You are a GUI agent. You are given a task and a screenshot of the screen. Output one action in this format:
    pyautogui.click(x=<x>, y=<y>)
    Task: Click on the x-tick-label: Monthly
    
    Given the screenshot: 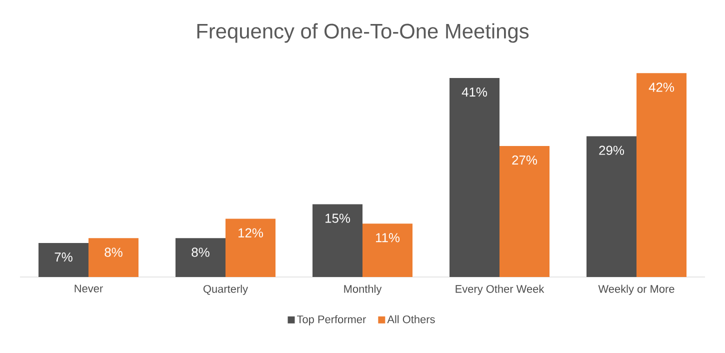 What is the action you would take?
    pyautogui.click(x=363, y=289)
    